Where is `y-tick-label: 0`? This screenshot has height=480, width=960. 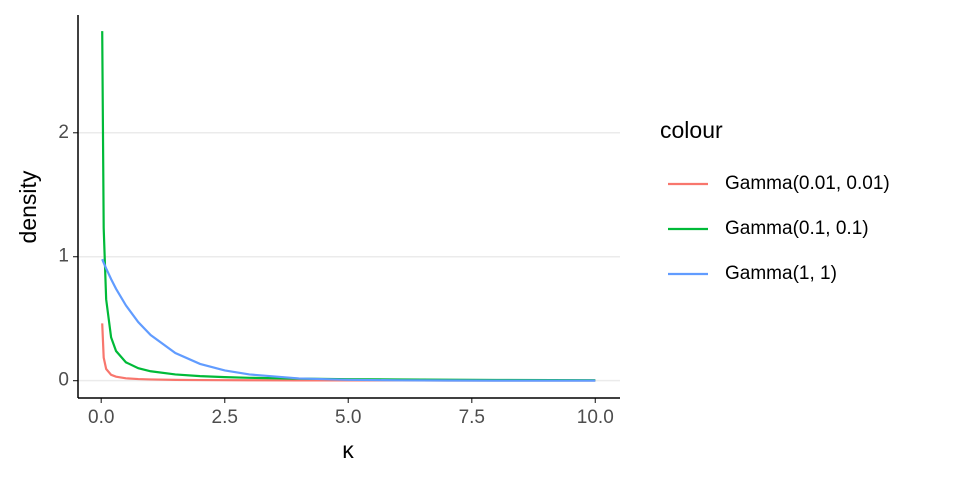
y-tick-label: 0 is located at coordinates (63, 380).